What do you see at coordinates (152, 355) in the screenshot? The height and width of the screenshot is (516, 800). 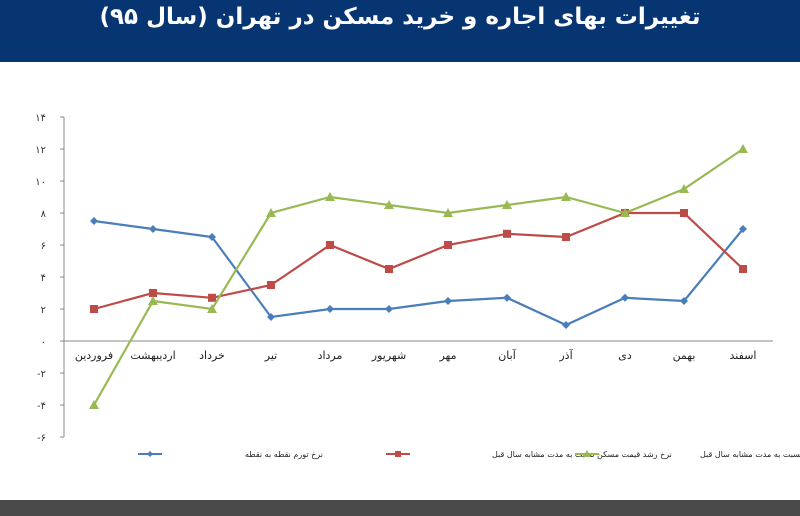 I see `x-tick-label: اردیبهشت` at bounding box center [152, 355].